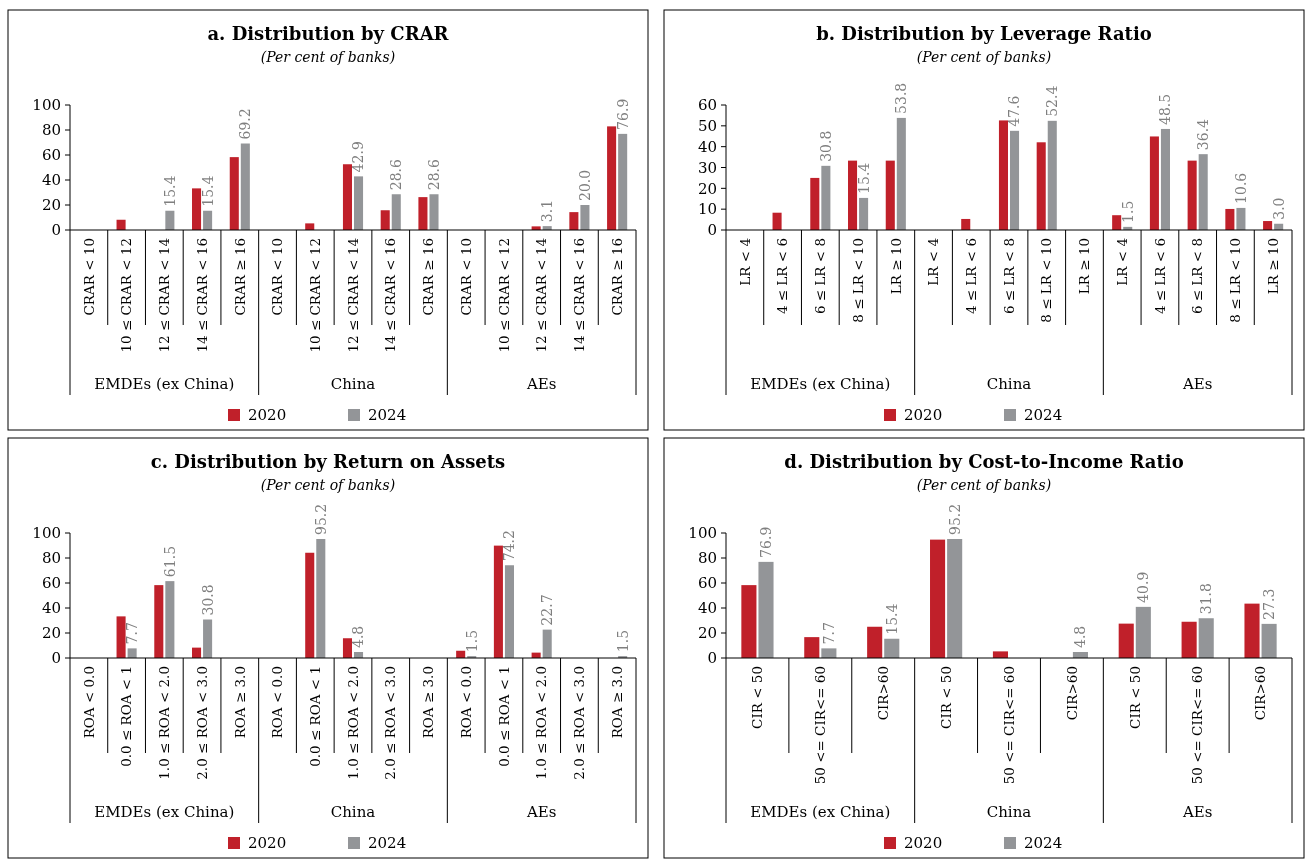 The width and height of the screenshot is (1312, 861). I want to click on data-label: 30.8, so click(825, 146).